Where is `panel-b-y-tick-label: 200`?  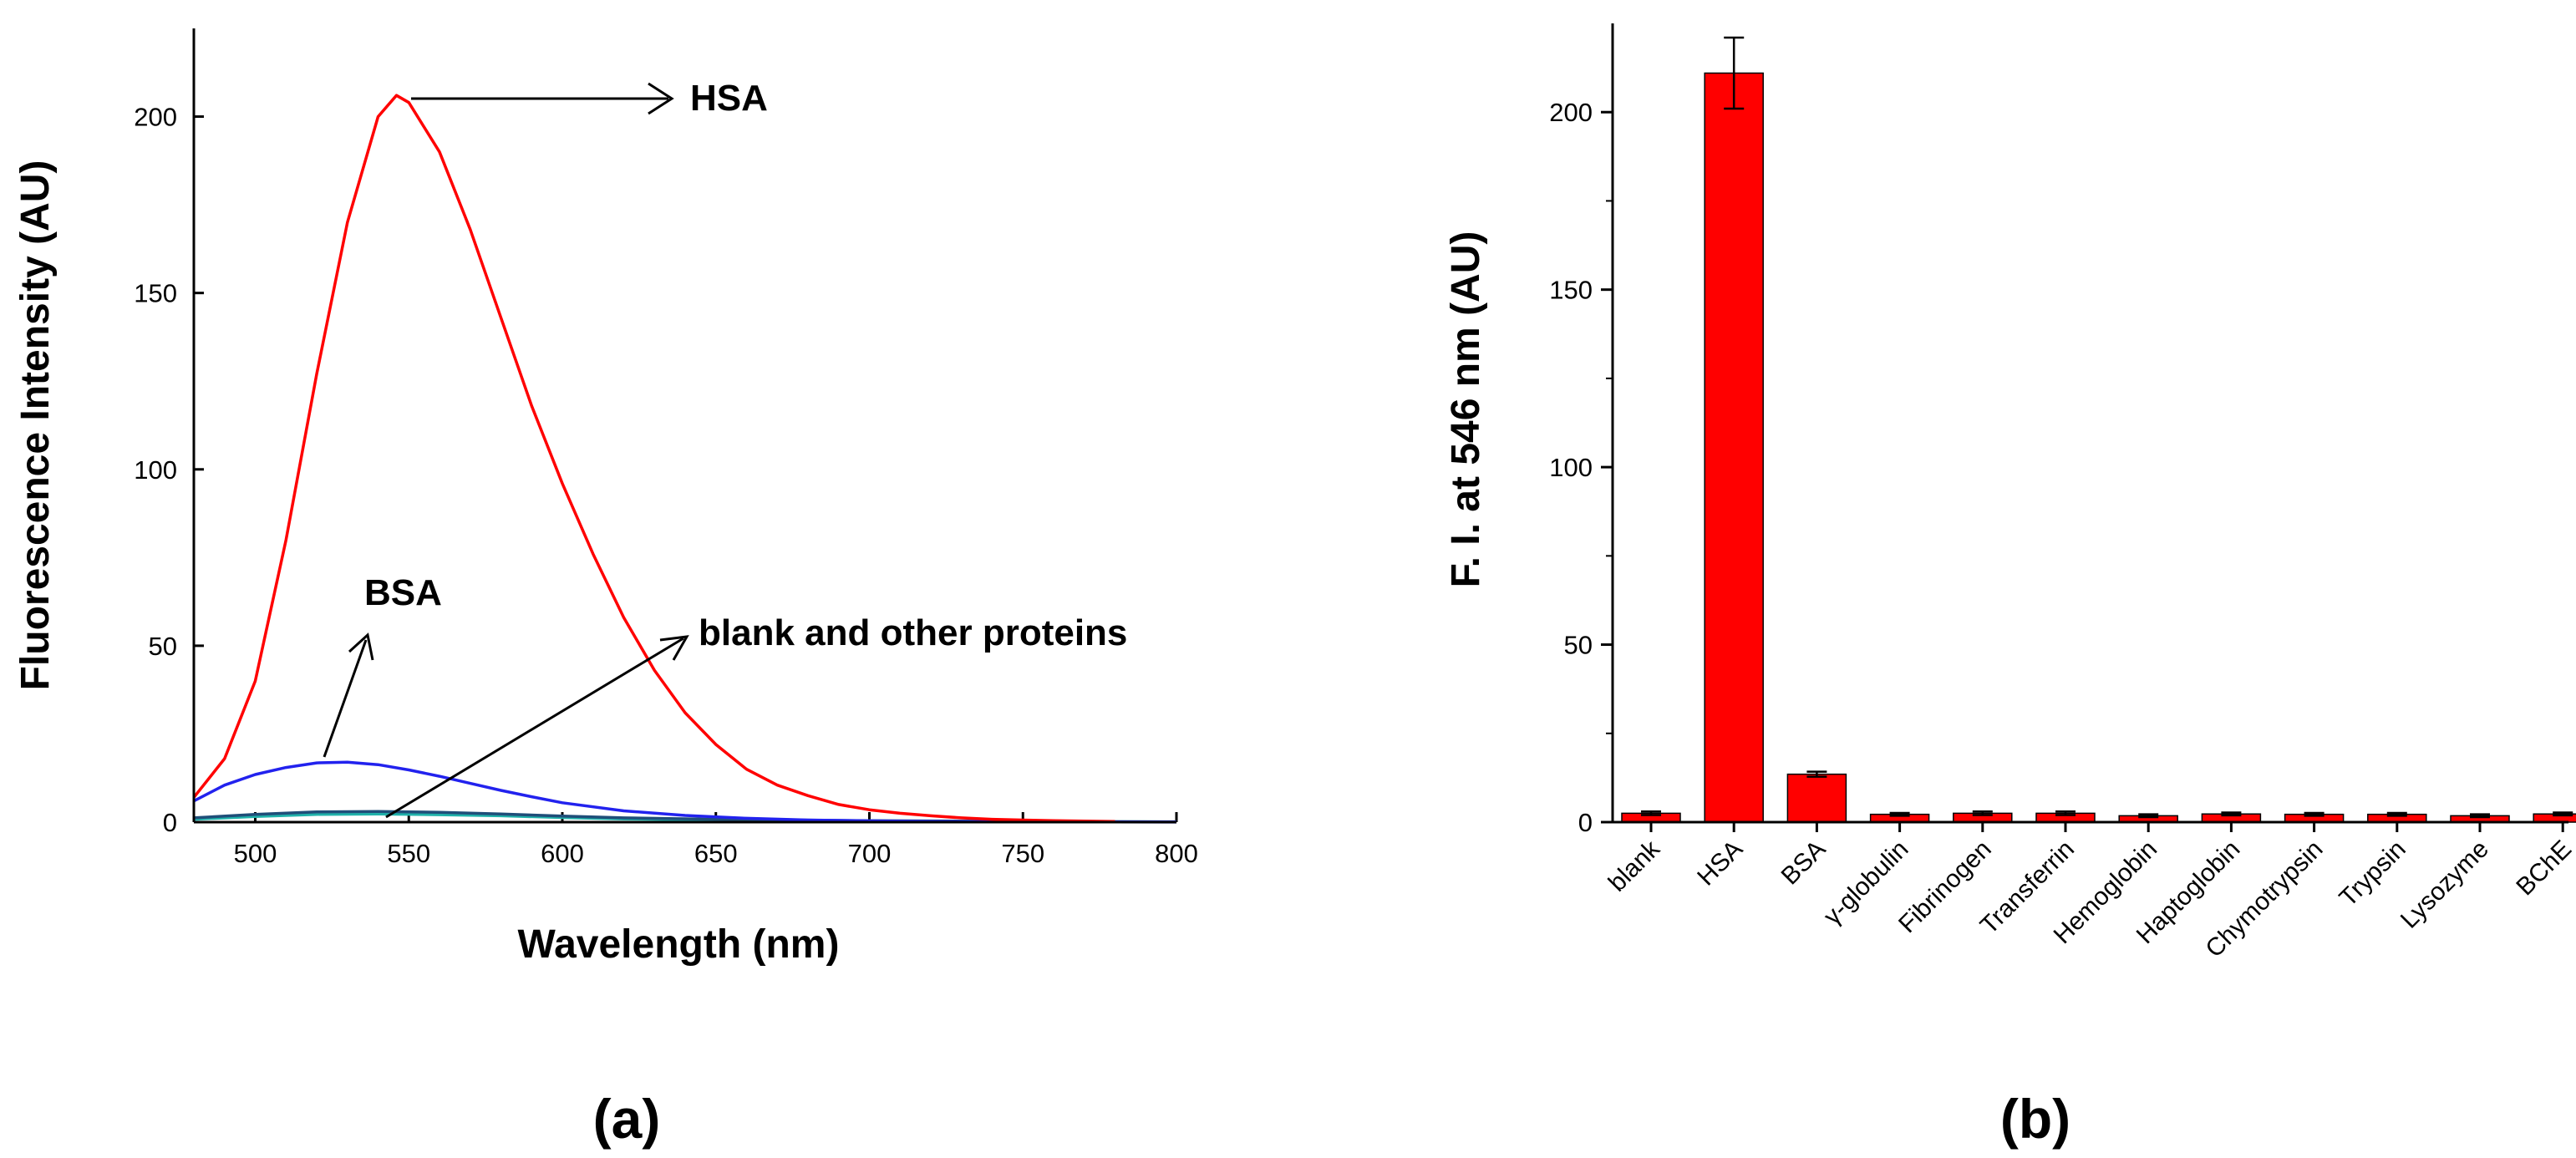
panel-b-y-tick-label: 200 is located at coordinates (1571, 113).